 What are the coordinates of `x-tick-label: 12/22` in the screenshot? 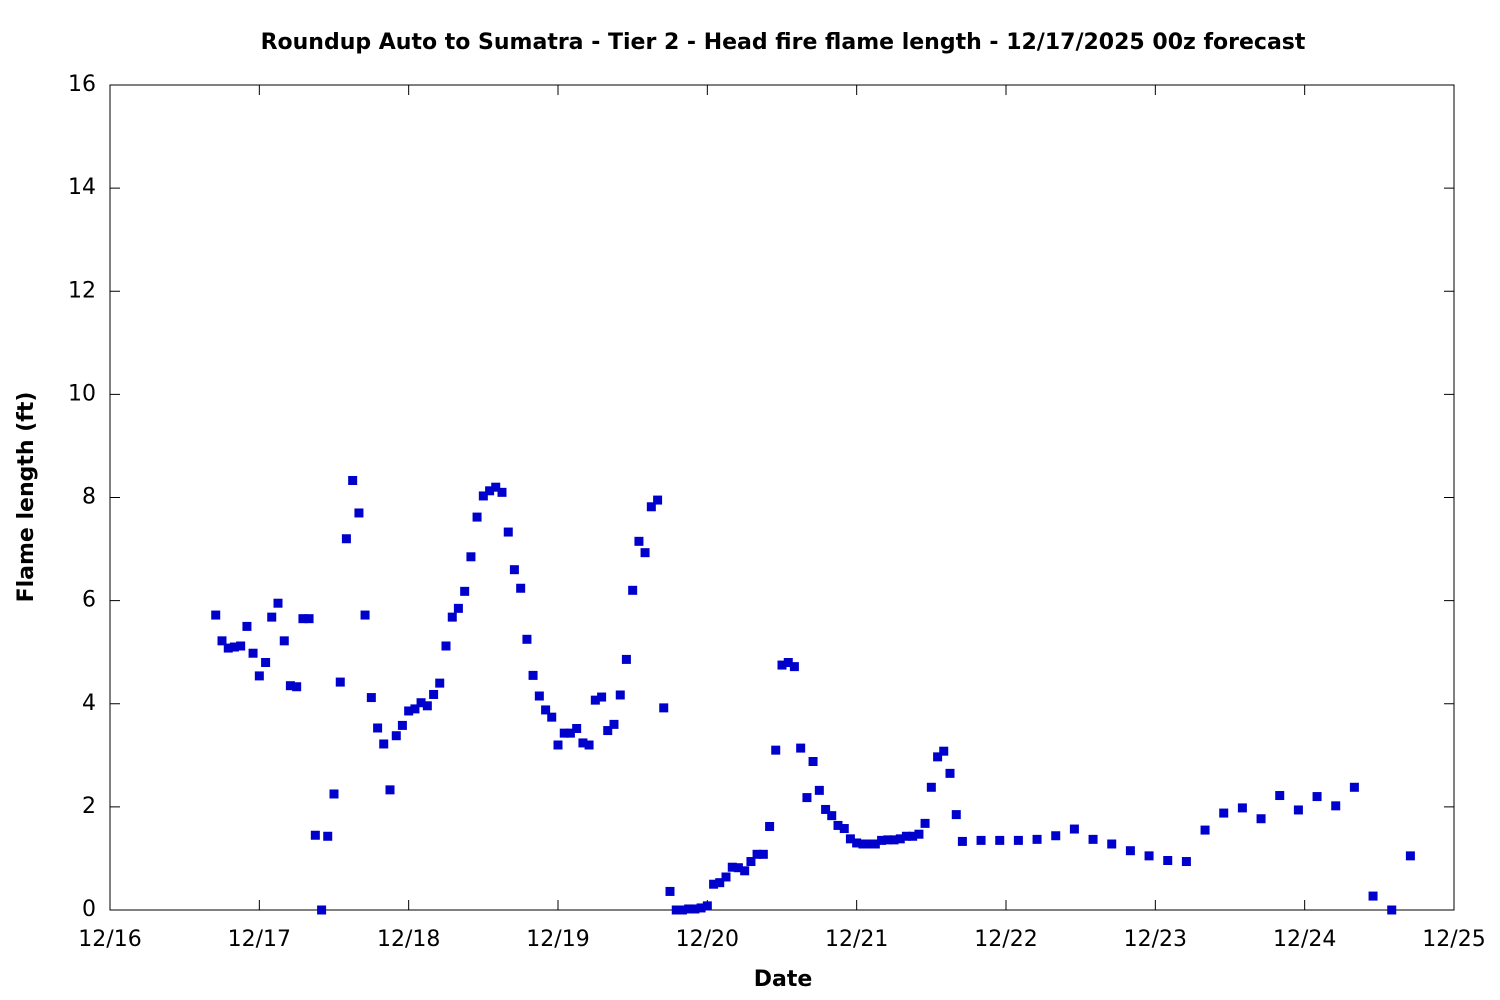 It's located at (1005, 939).